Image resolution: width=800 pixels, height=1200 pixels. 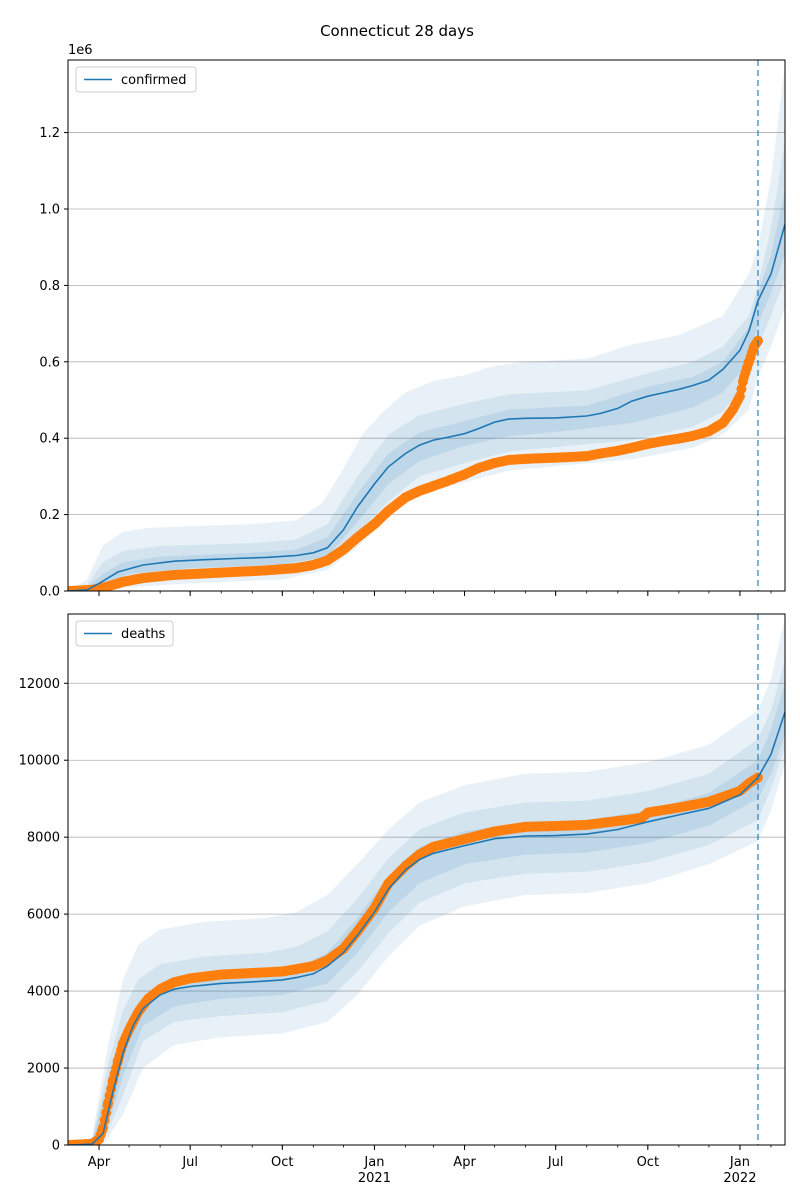 I want to click on legend-label: confirmed, so click(x=154, y=80).